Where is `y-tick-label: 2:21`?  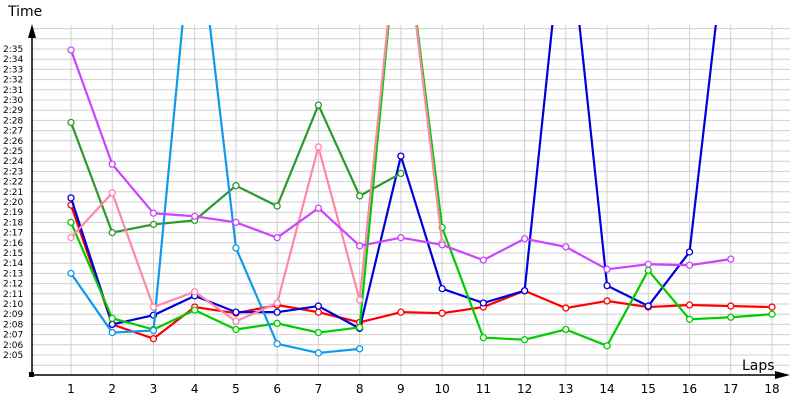 y-tick-label: 2:21 is located at coordinates (13, 193).